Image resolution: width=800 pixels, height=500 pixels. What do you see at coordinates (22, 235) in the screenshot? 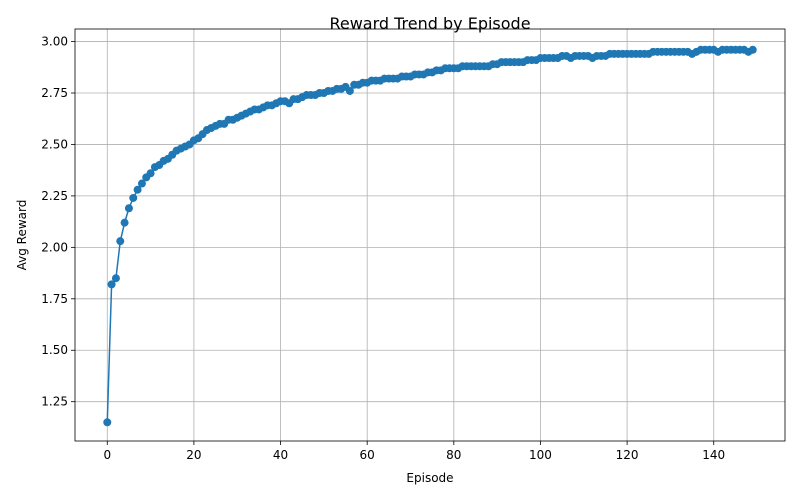
I see `y-axis-label: Avg Reward` at bounding box center [22, 235].